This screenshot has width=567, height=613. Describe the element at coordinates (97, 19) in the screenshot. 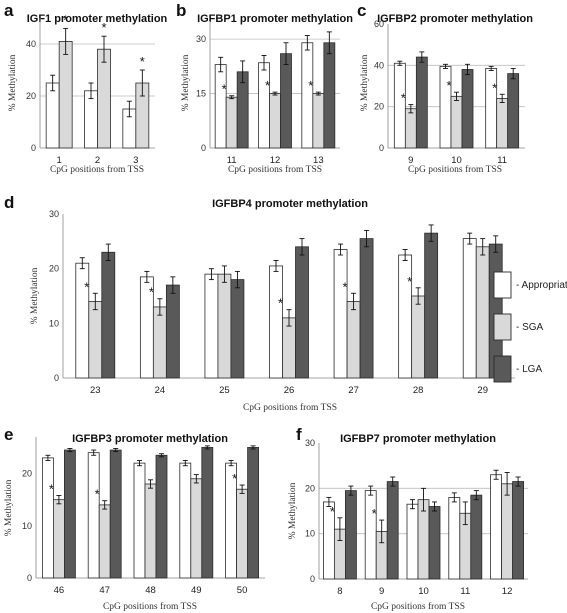

I see `panel-title: IGF1 promoter methylation` at that location.